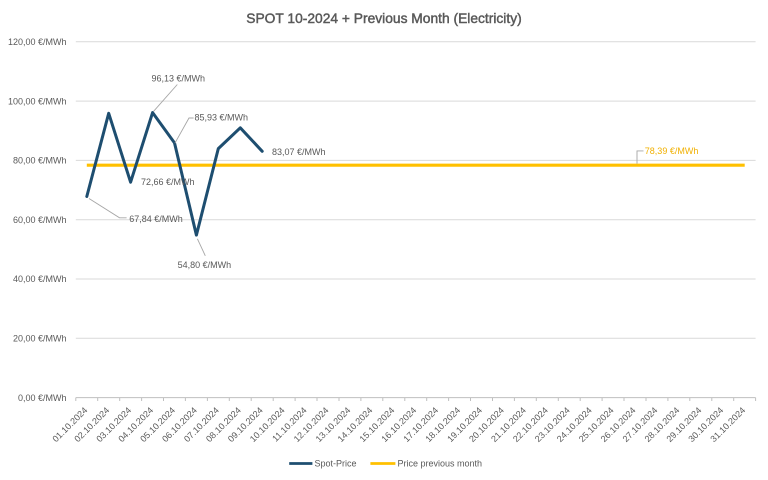 Image resolution: width=768 pixels, height=480 pixels. Describe the element at coordinates (440, 464) in the screenshot. I see `svg-text: Price previous month` at that location.